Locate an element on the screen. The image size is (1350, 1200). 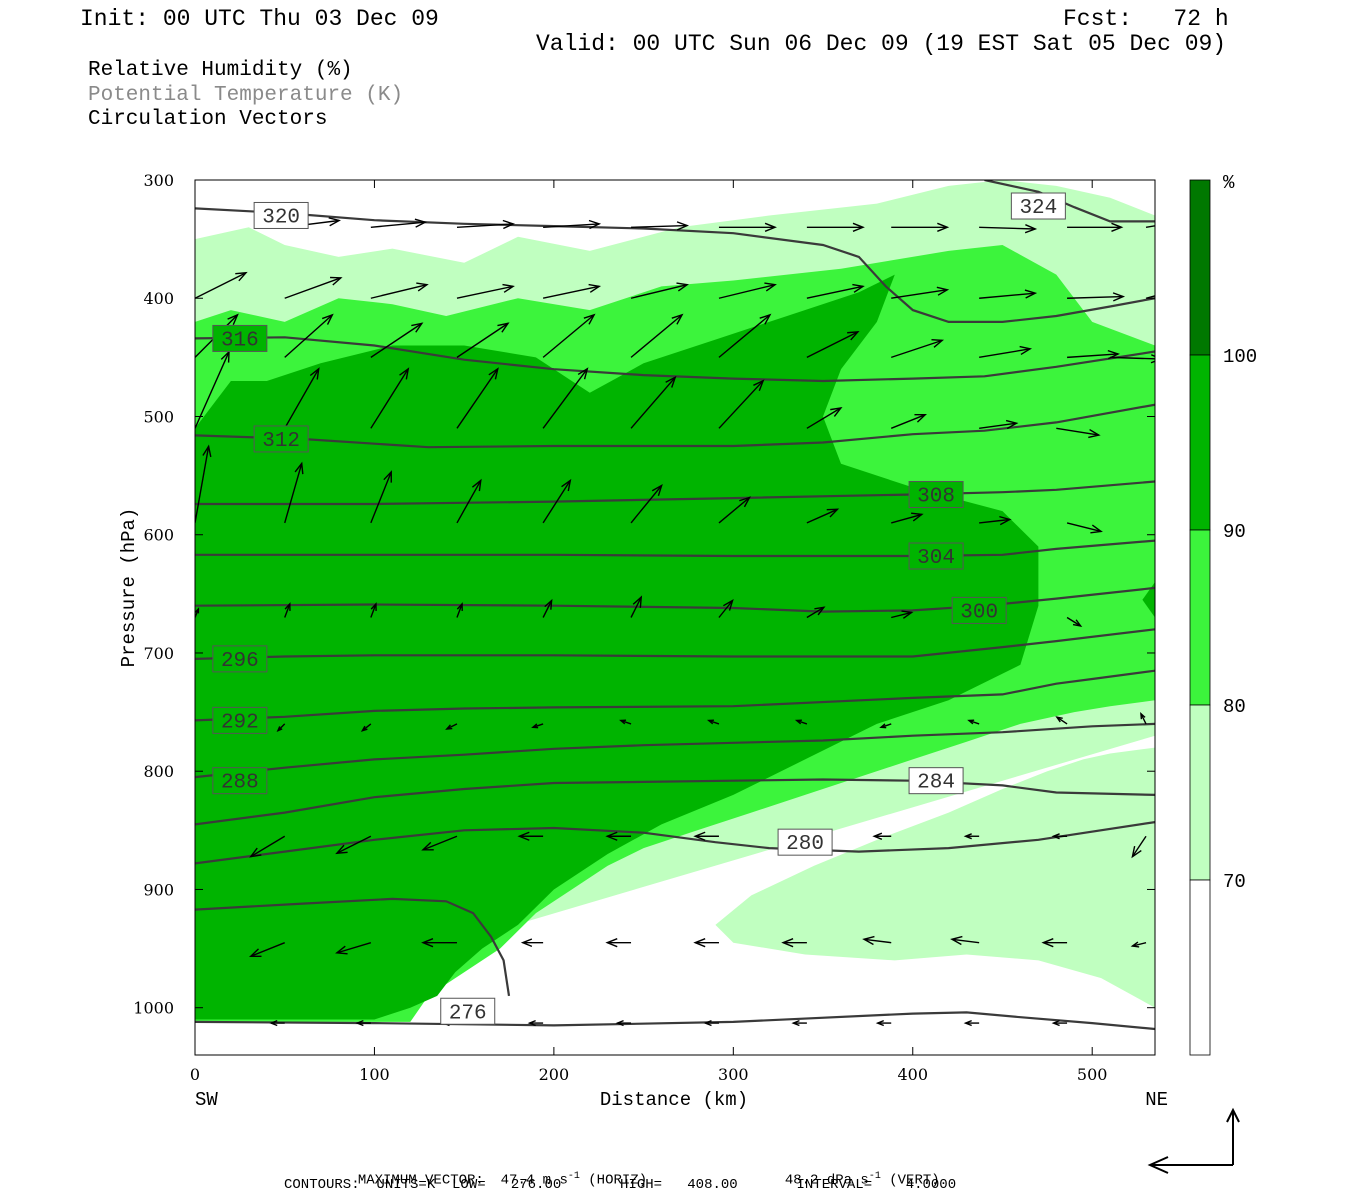
colorbar-level-label: 90 is located at coordinates (1234, 532).